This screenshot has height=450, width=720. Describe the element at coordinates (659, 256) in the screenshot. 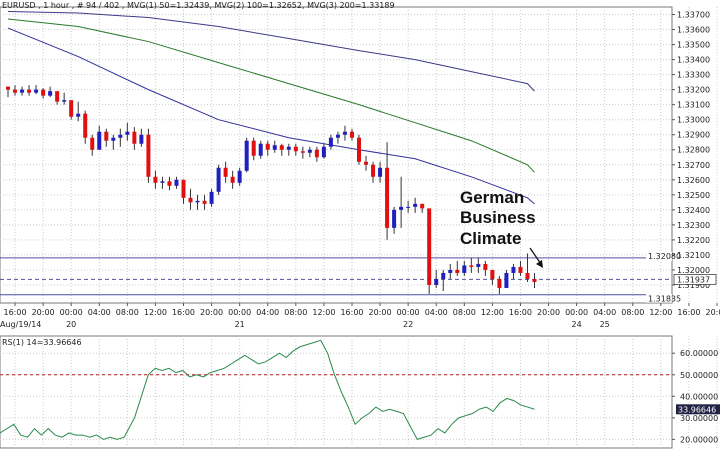

I see `resistance-label-bg` at that location.